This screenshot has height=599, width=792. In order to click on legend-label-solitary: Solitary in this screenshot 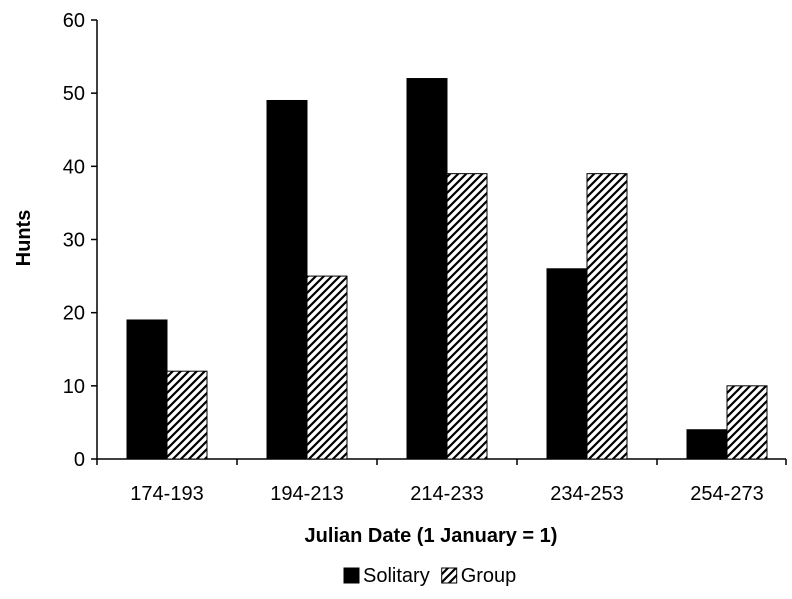, I will do `click(396, 576)`.